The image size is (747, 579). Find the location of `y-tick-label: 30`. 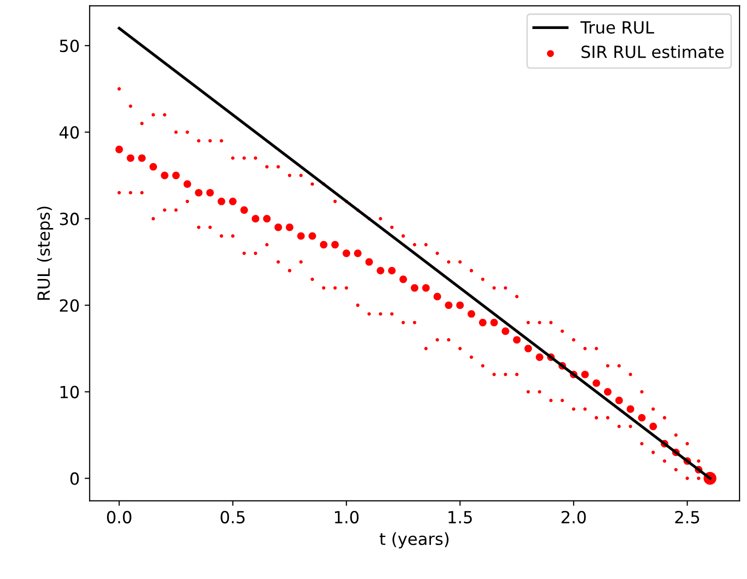

y-tick-label: 30 is located at coordinates (69, 219).